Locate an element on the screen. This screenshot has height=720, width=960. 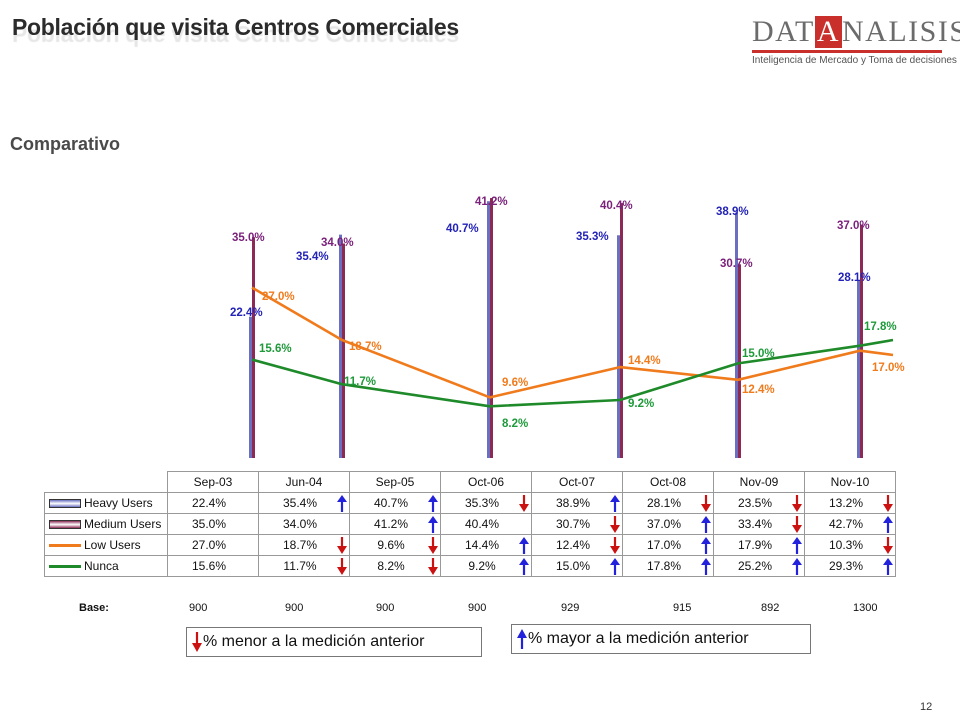
table-cell-nunca-nov-09: 25.2% is located at coordinates (759, 566).